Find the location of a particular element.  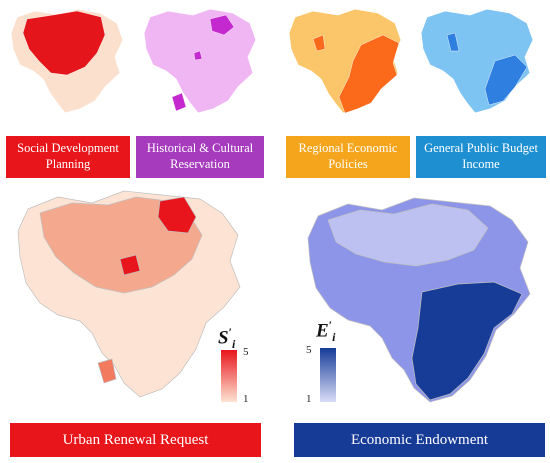

cultural-reservation-label: Historical & Cultural Reservation is located at coordinates (200, 157).